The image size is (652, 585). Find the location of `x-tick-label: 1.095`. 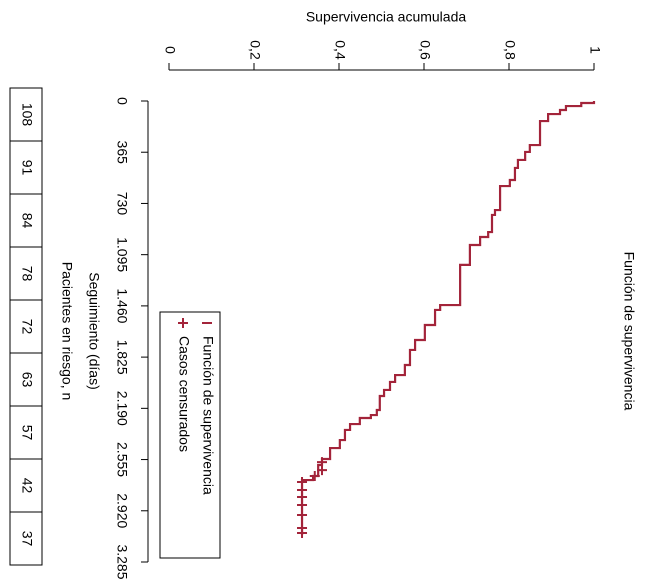

x-tick-label: 1.095 is located at coordinates (122, 254).